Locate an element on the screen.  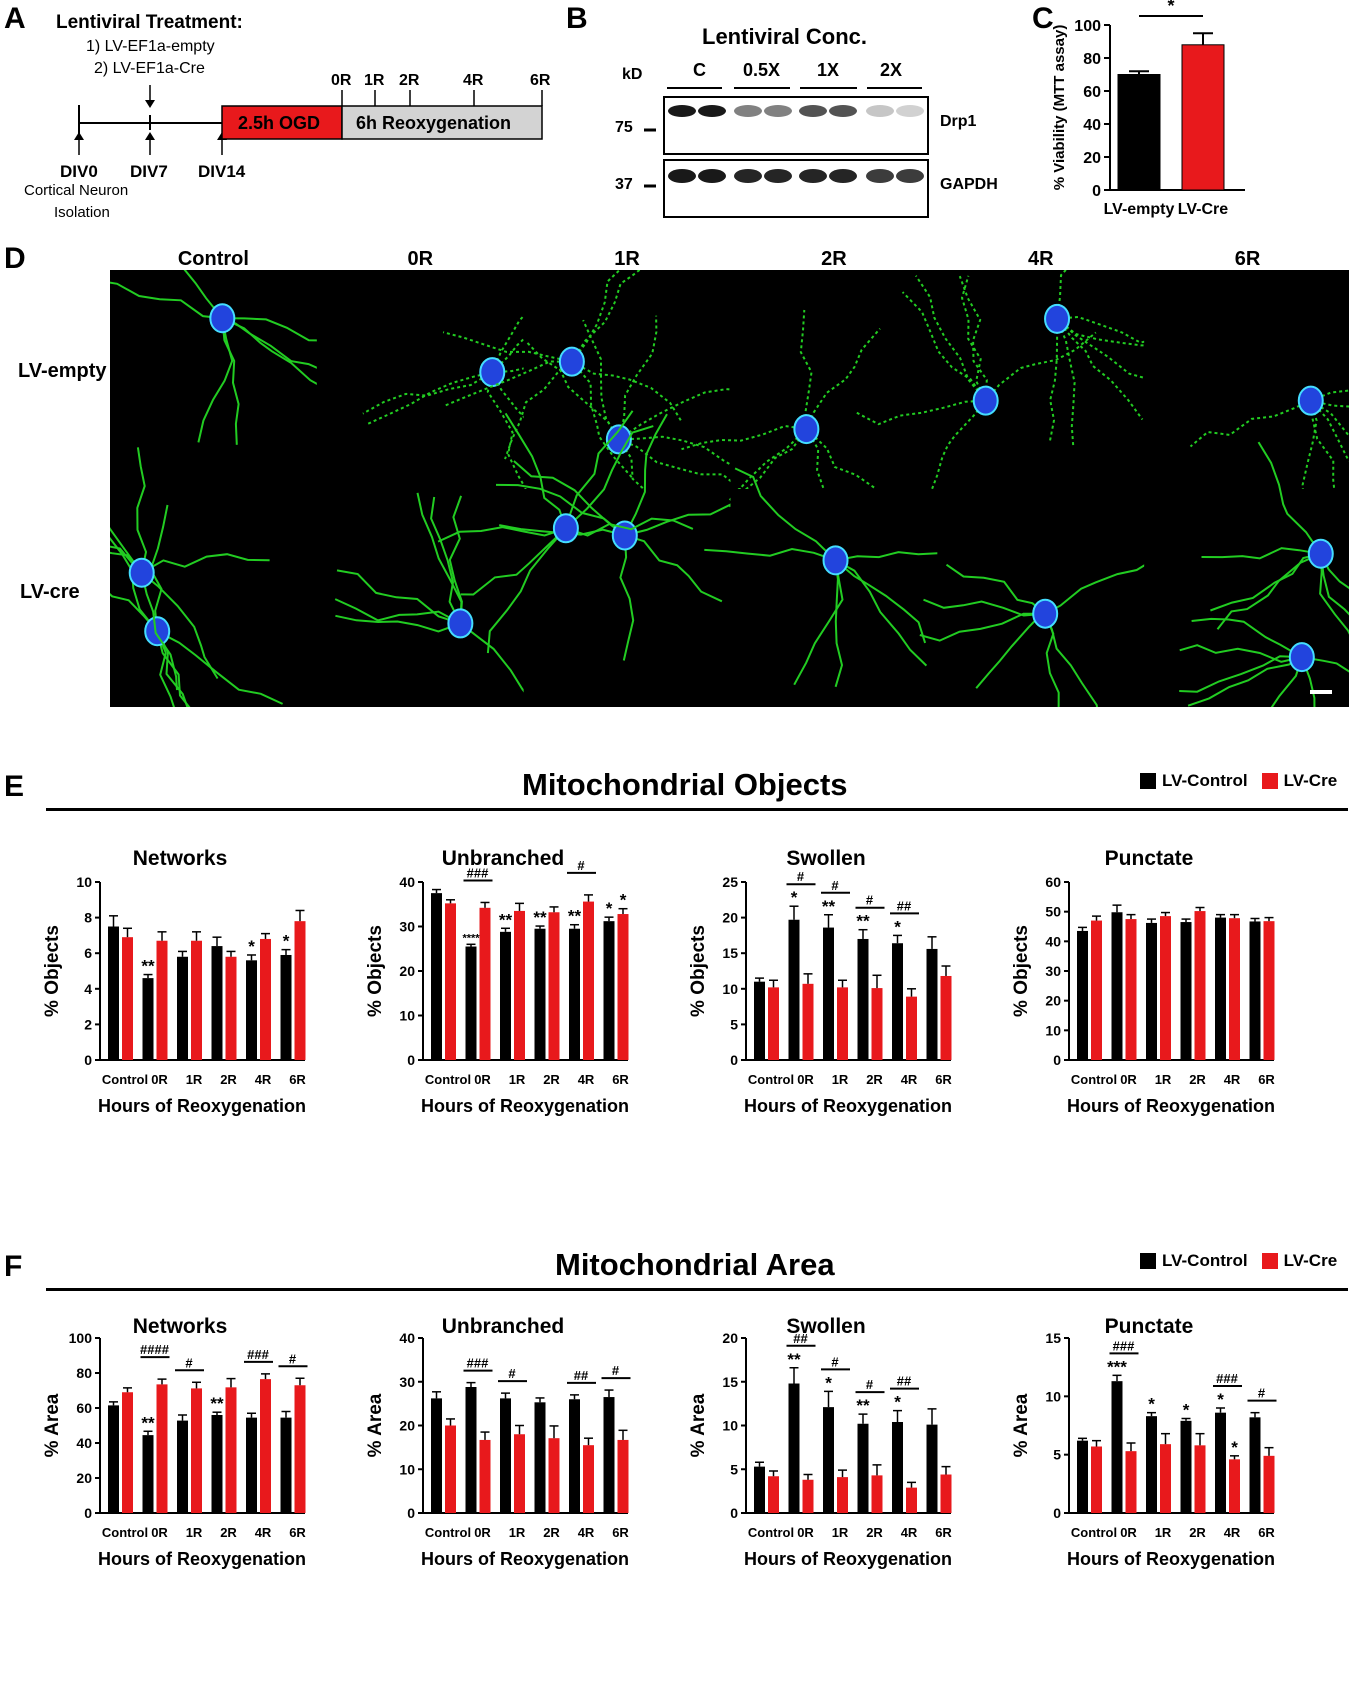
y-tick-label: 15 is located at coordinates (1053, 1338).